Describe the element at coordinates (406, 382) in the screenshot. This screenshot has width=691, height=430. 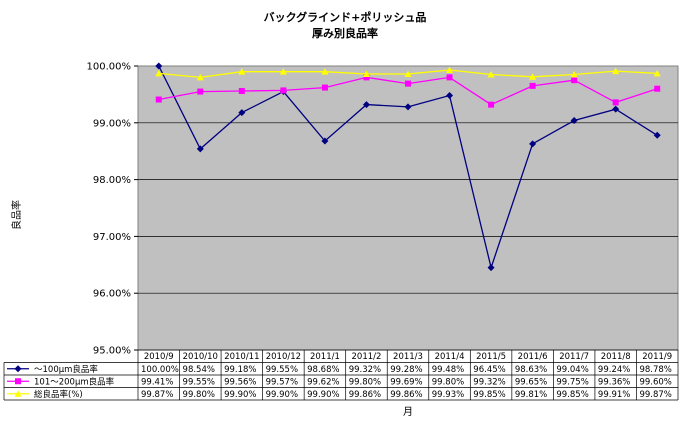
I see `data-label: 99.69%` at that location.